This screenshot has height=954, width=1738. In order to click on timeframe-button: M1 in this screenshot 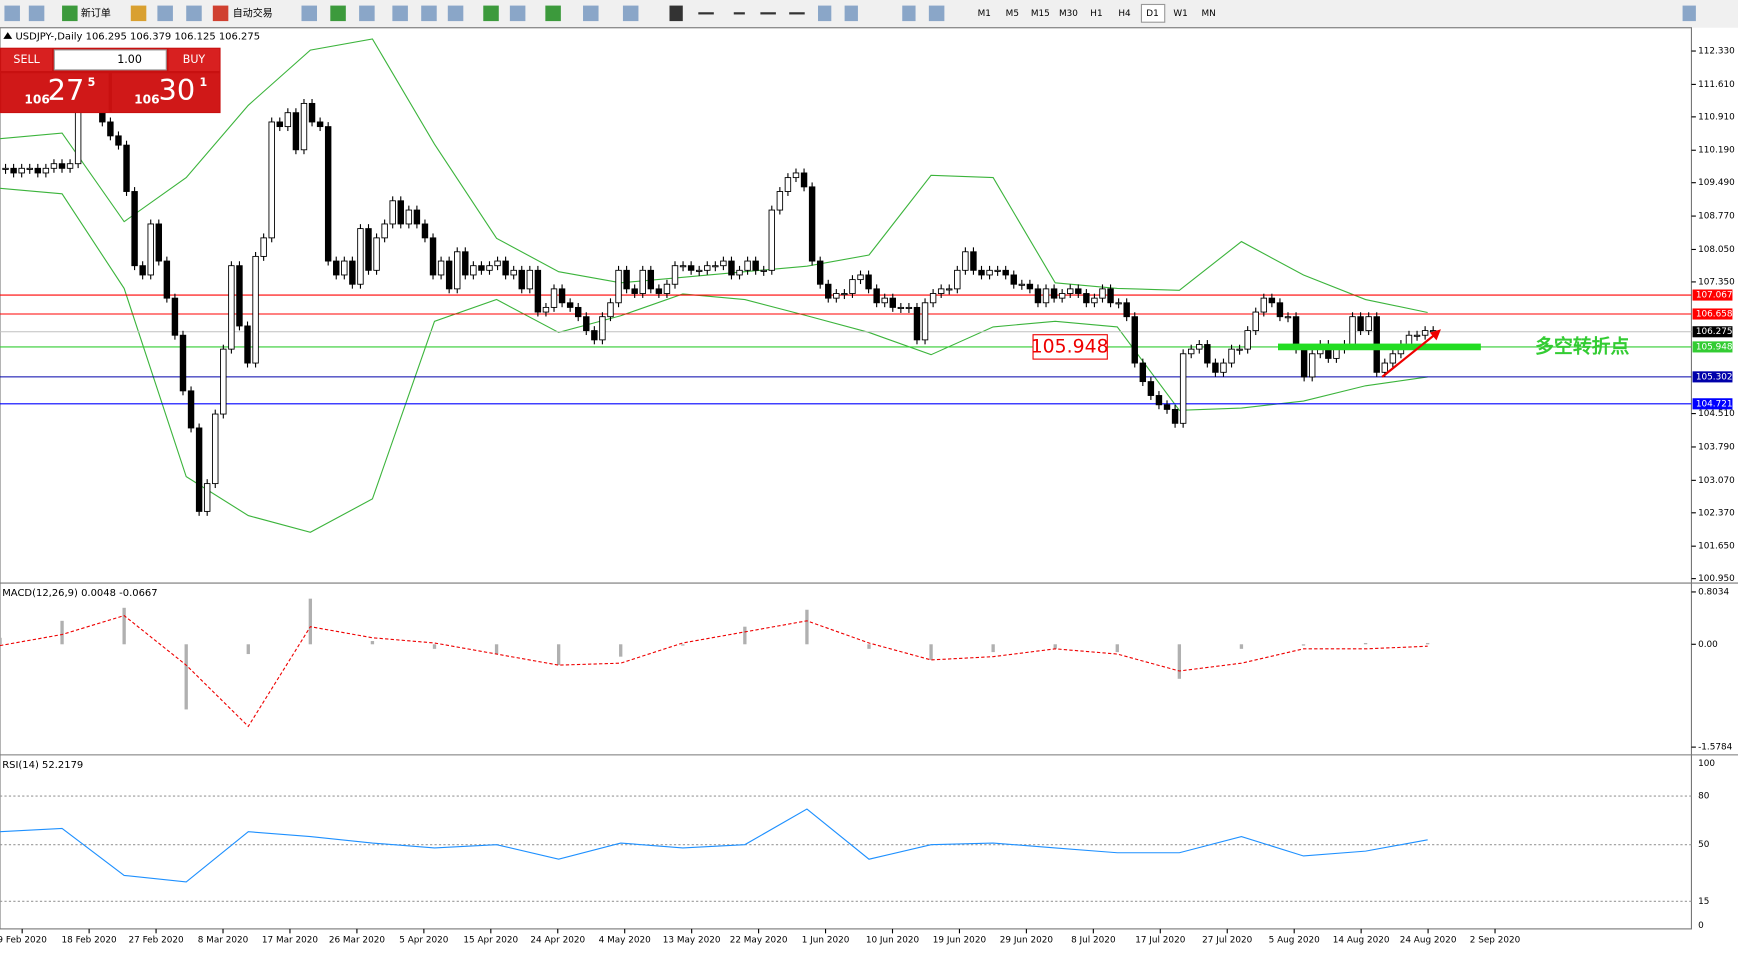, I will do `click(984, 14)`.